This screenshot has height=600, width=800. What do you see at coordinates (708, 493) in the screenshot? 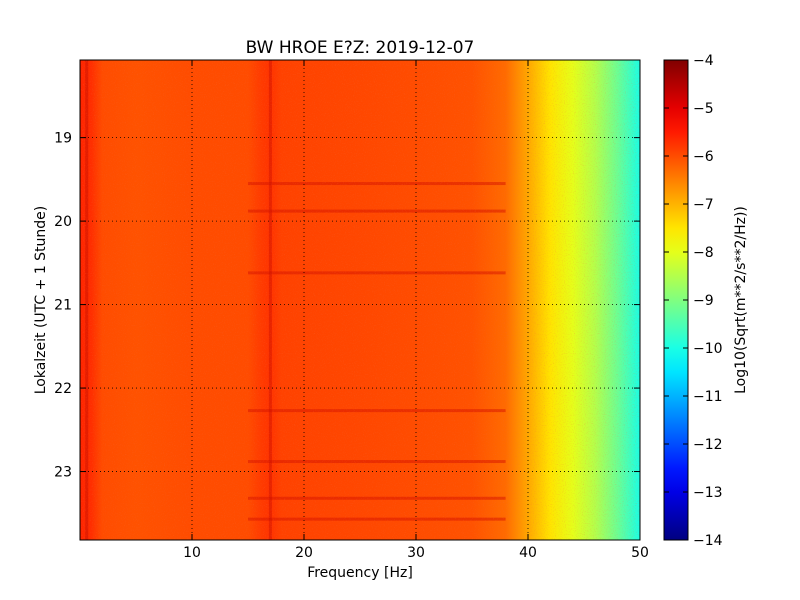
I see `colorbar-tick-label: −13` at bounding box center [708, 493].